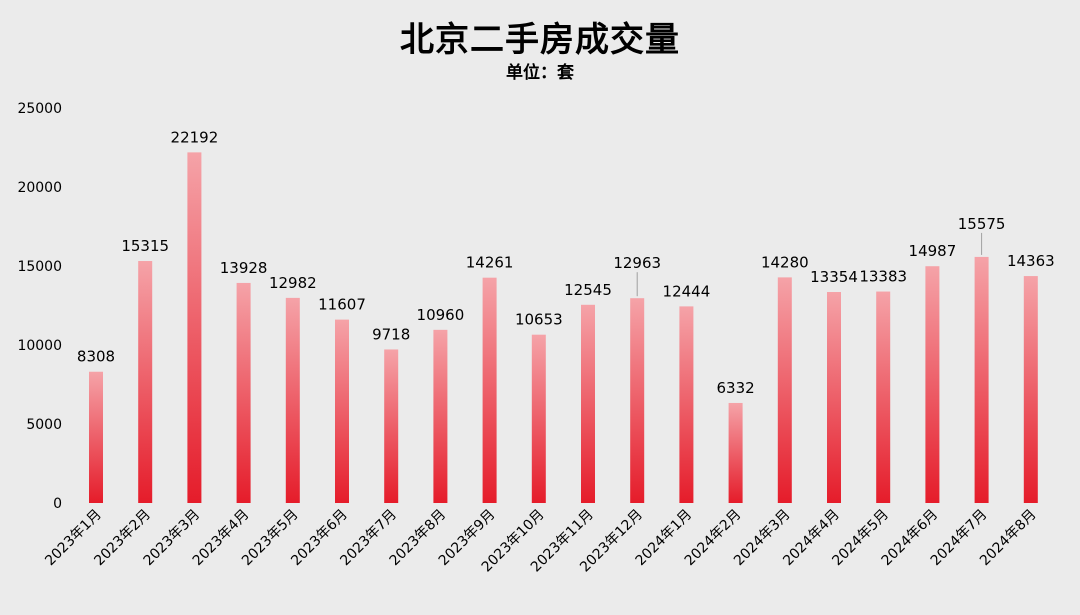 The image size is (1080, 615). What do you see at coordinates (687, 291) in the screenshot?
I see `data-label: 12444` at bounding box center [687, 291].